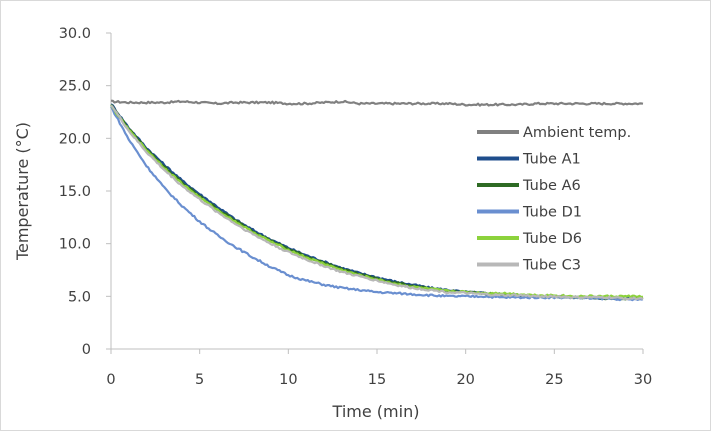 The image size is (711, 435). What do you see at coordinates (75, 87) in the screenshot?
I see `y-tick-label: 25.0` at bounding box center [75, 87].